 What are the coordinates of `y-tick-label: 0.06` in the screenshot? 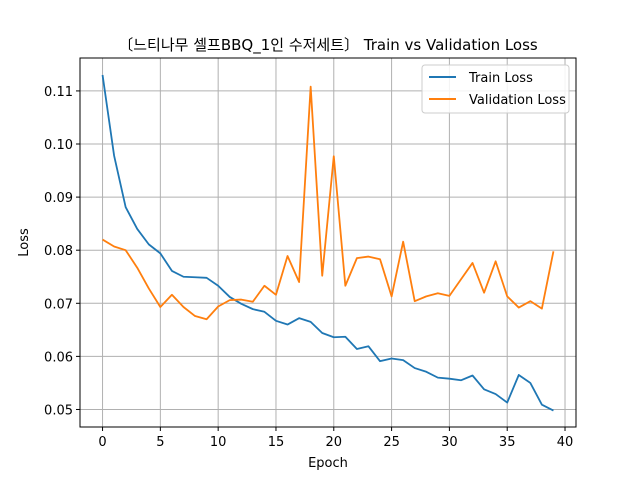 It's located at (58, 357).